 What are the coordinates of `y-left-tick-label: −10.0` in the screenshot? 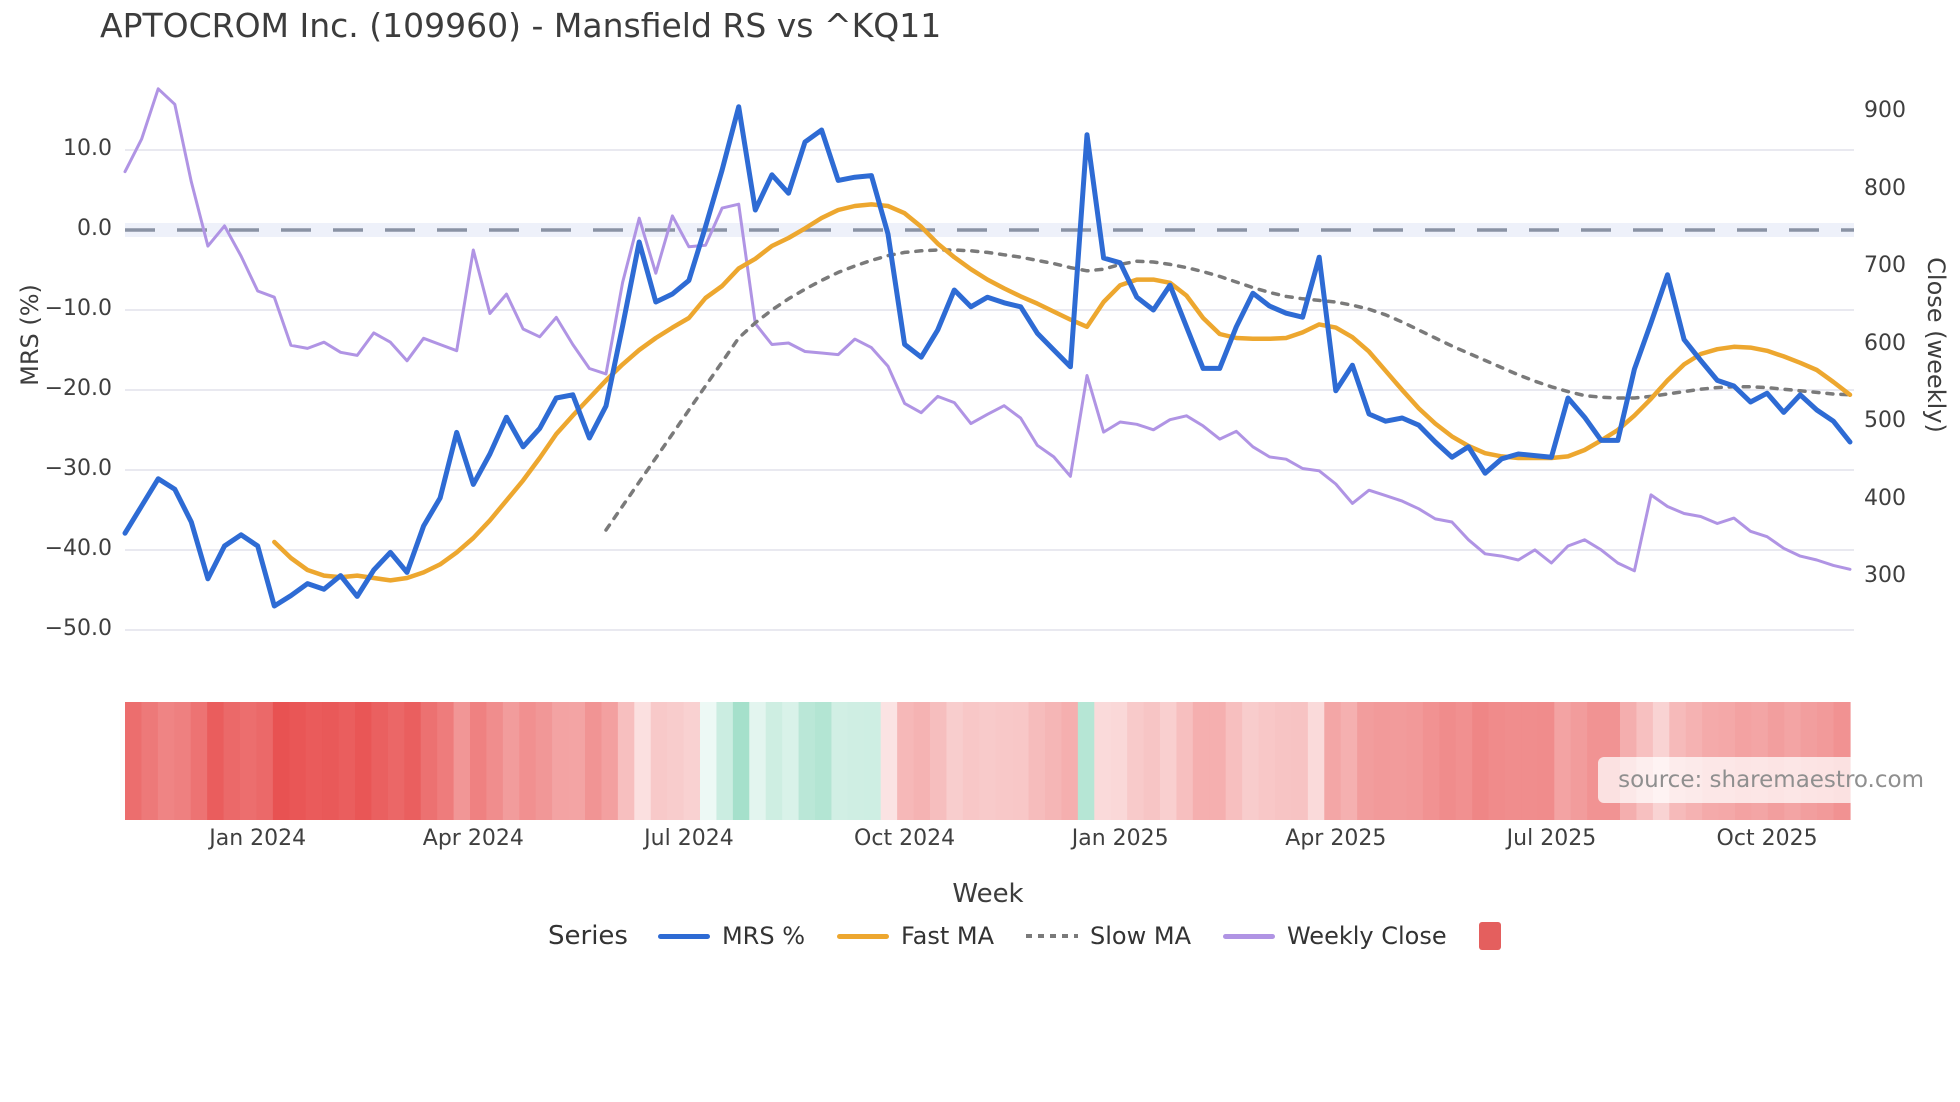 It's located at (78, 308).